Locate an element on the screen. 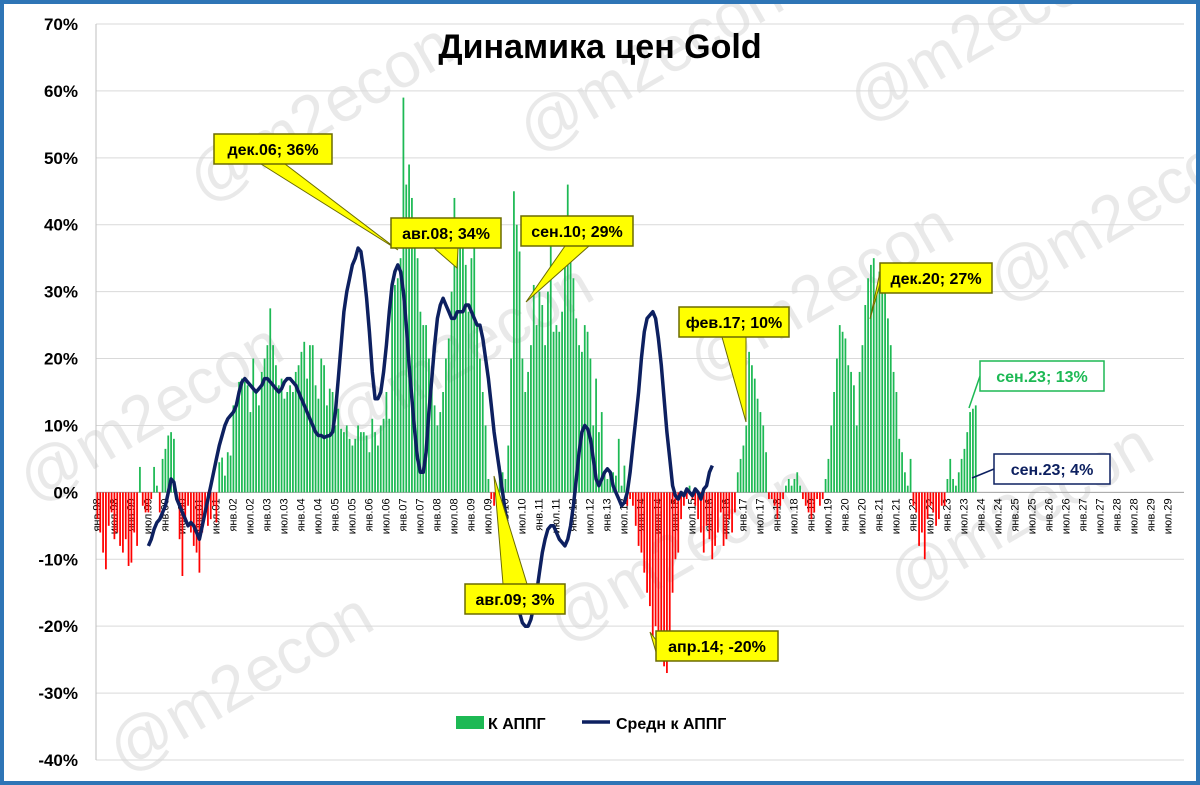 The image size is (1200, 785). x-tick-label: янв.24 is located at coordinates (981, 514).